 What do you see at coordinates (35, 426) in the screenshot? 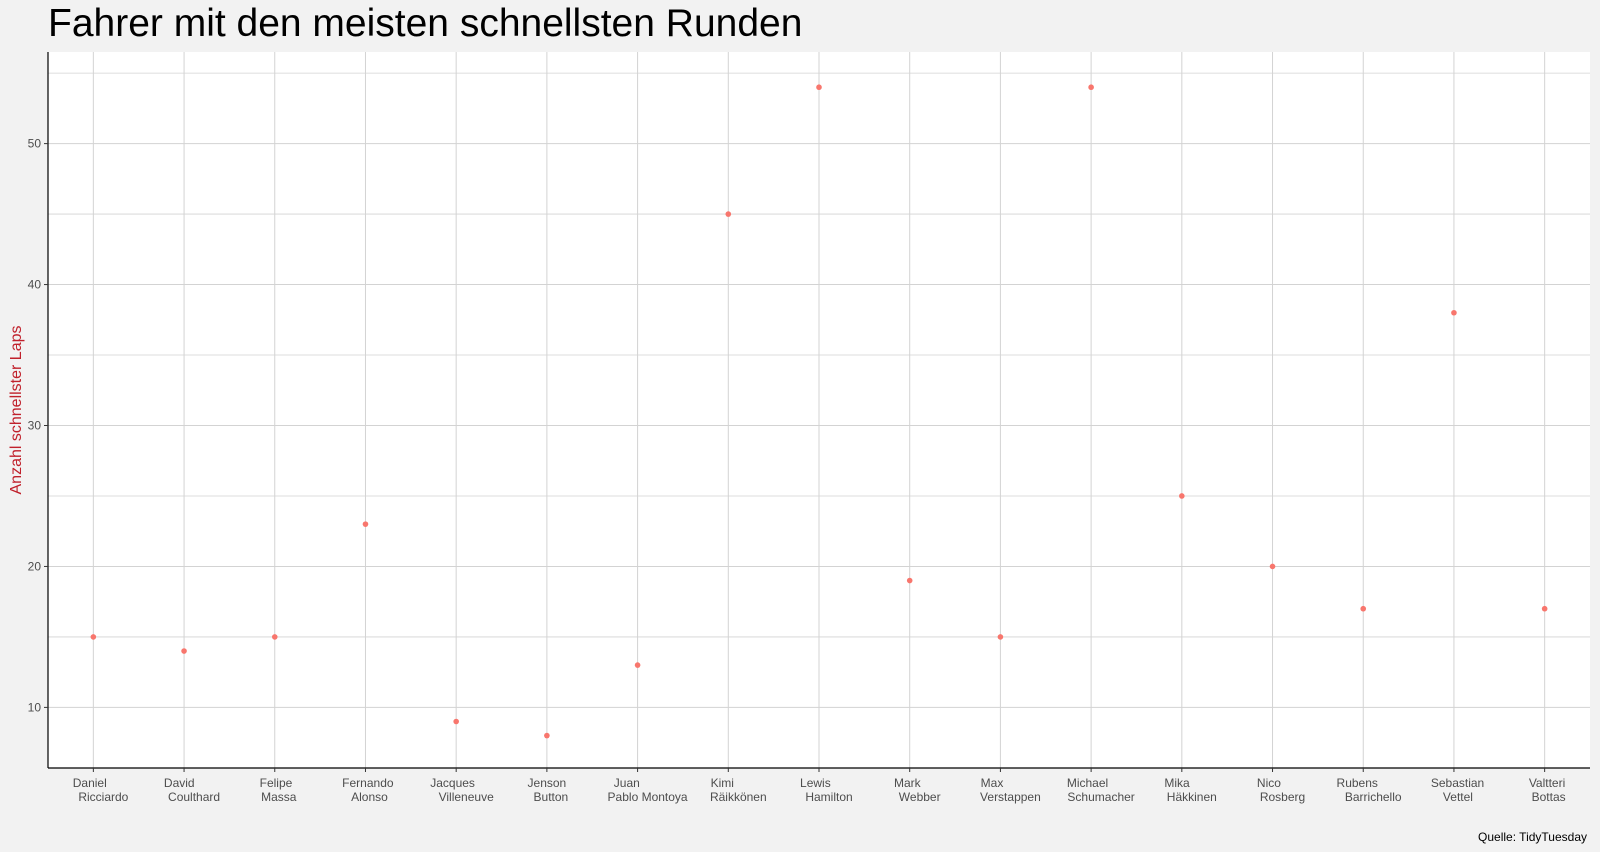
I see `y-tick-label: 30` at bounding box center [35, 426].